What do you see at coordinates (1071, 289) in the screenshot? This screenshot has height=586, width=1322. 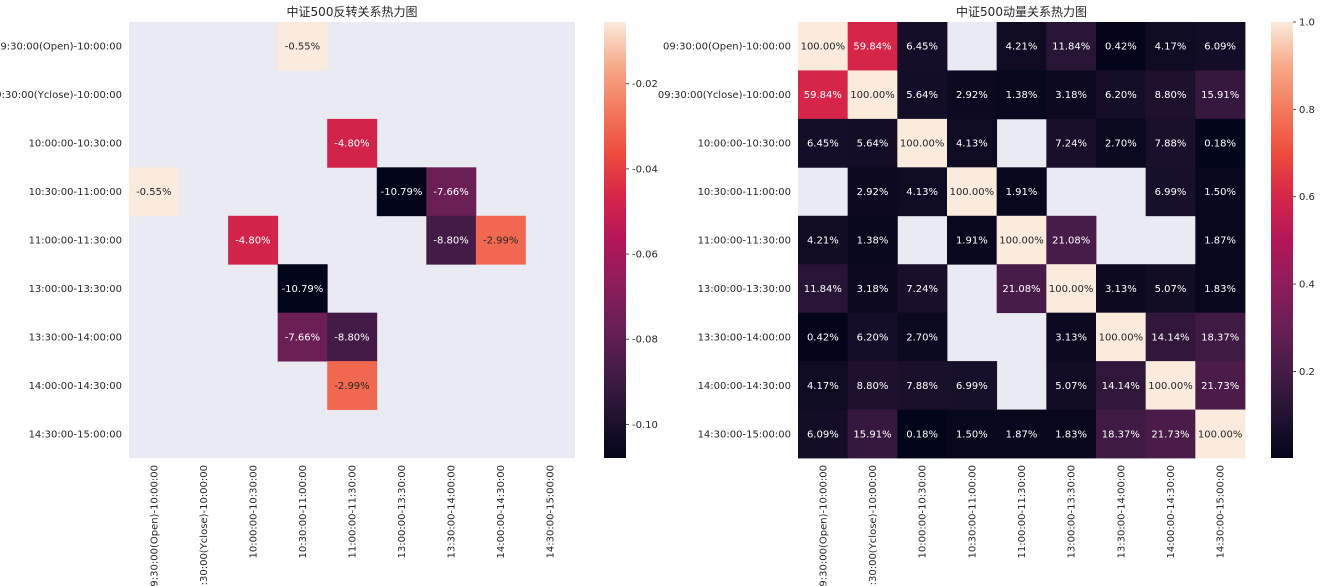 I see `momentum-annotation-5-5: 100.00%` at bounding box center [1071, 289].